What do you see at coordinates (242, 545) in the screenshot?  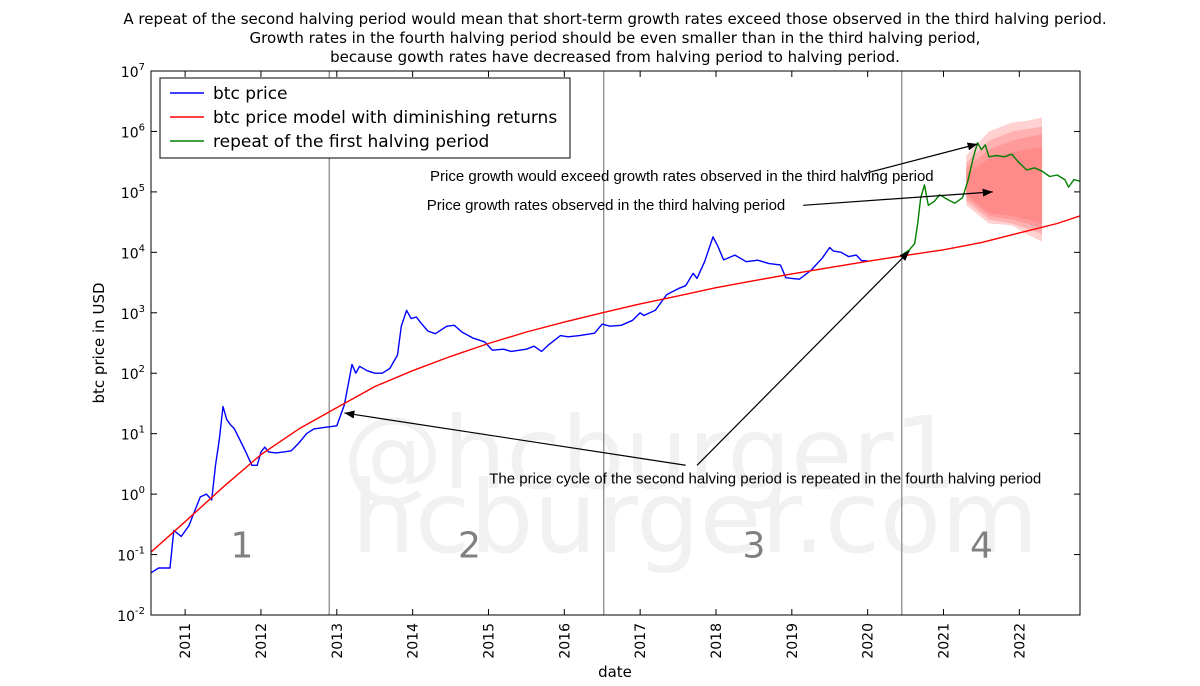 I see `period-label-1: 1` at bounding box center [242, 545].